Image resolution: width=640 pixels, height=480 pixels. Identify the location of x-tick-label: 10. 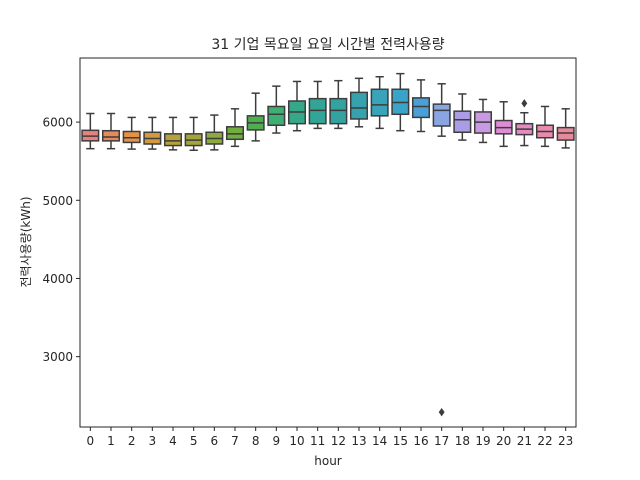
(296, 441).